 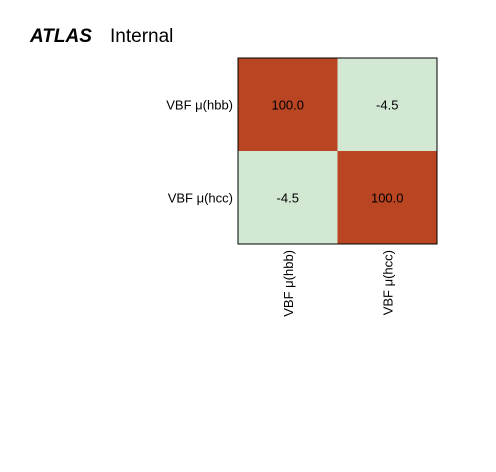 I want to click on x-axis-labels: VBF μ(hbb) VBF μ(hcc), so click(x=338, y=283).